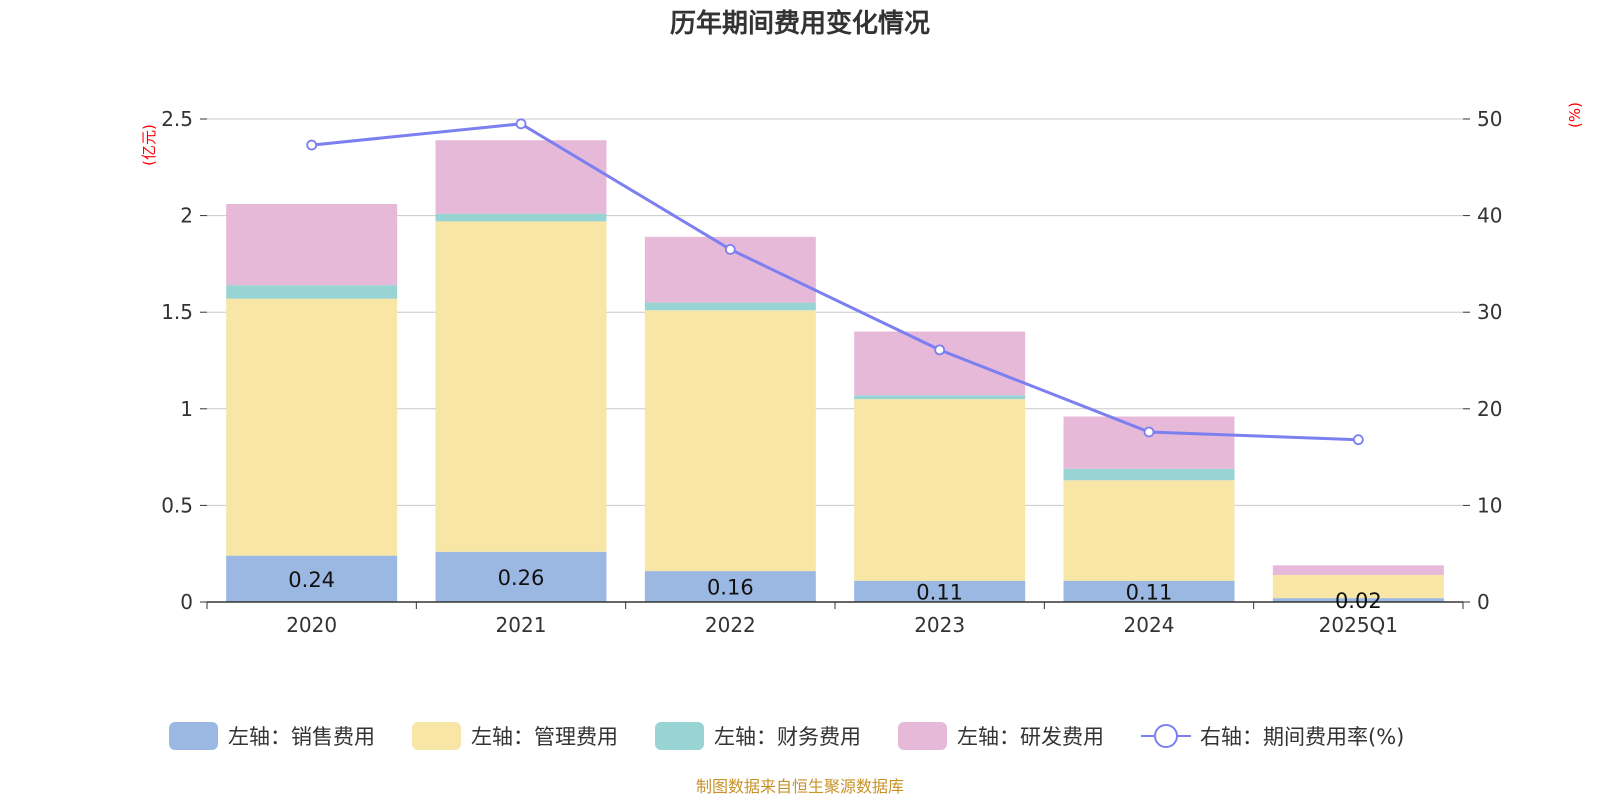 Image resolution: width=1600 pixels, height=800 pixels. Describe the element at coordinates (1302, 737) in the screenshot. I see `legend-label: 右轴：期间费用率(%)` at that location.